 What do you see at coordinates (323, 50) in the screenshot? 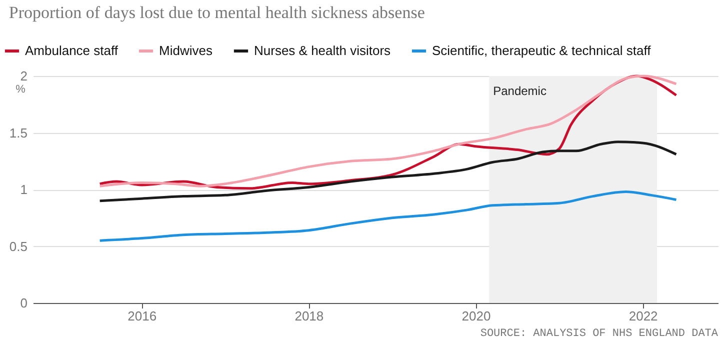
I see `legend-label: Nurses & health visitors` at bounding box center [323, 50].